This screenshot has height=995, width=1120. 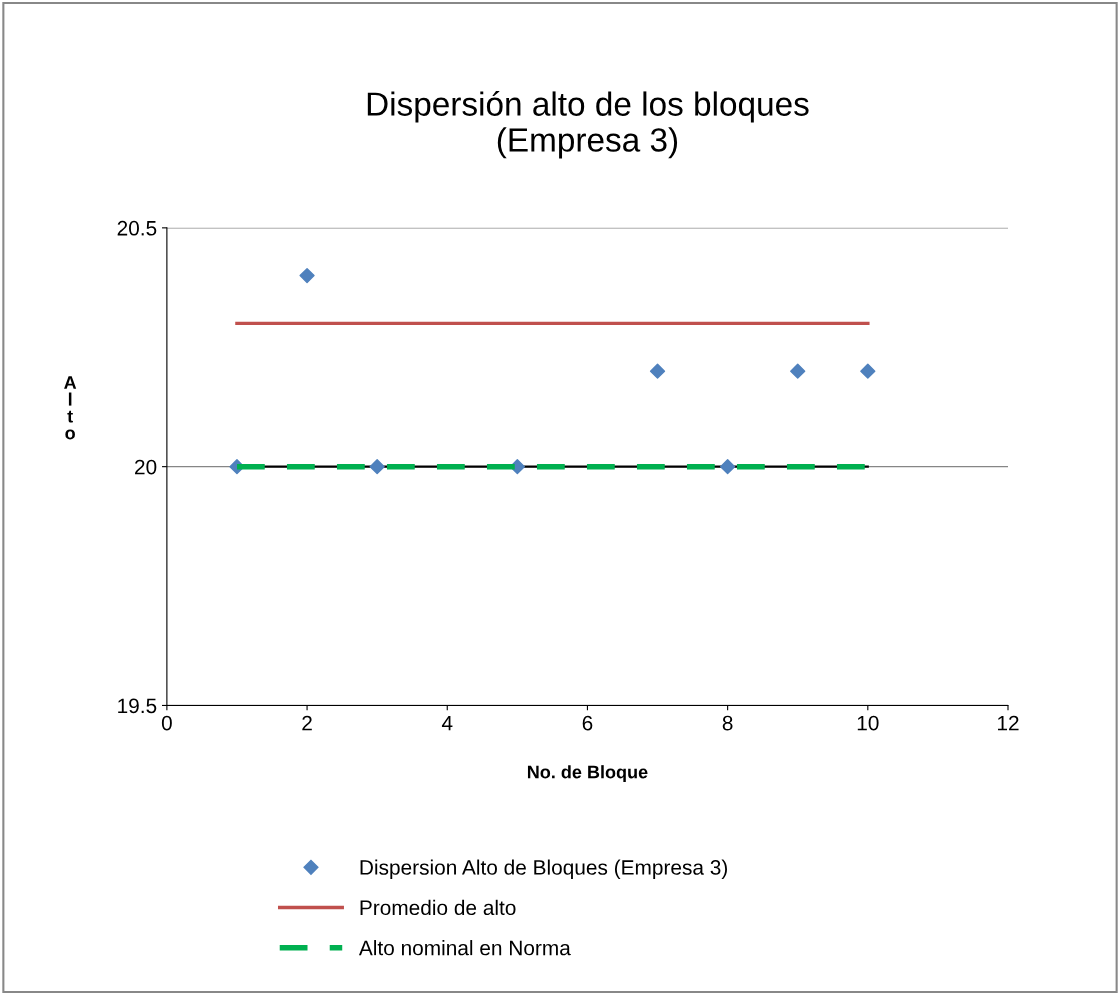 What do you see at coordinates (464, 948) in the screenshot?
I see `legend-label: Alto nominal en Norma` at bounding box center [464, 948].